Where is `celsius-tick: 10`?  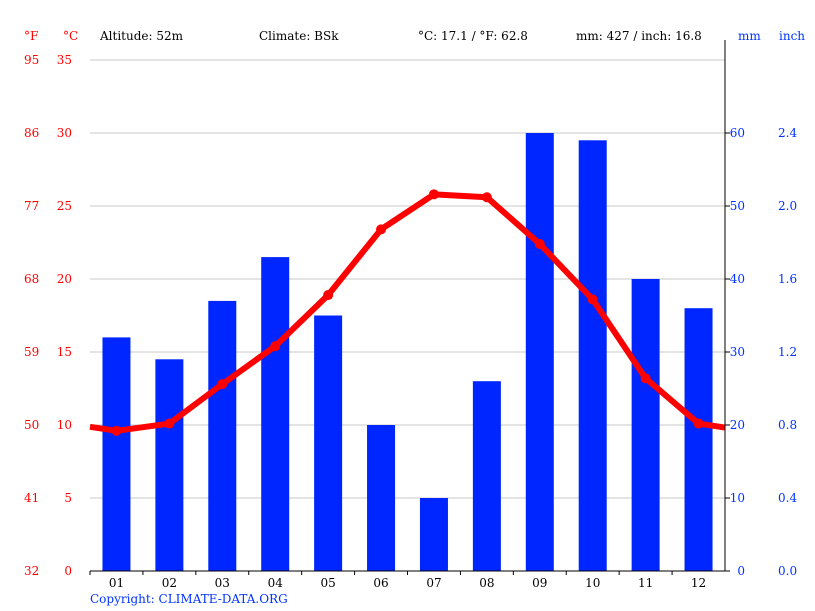
celsius-tick: 10 is located at coordinates (64, 425).